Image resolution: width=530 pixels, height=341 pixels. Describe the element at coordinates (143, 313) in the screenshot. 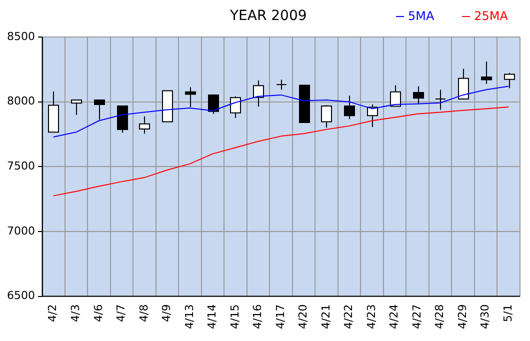

I see `x-tick-label: 4/8` at that location.